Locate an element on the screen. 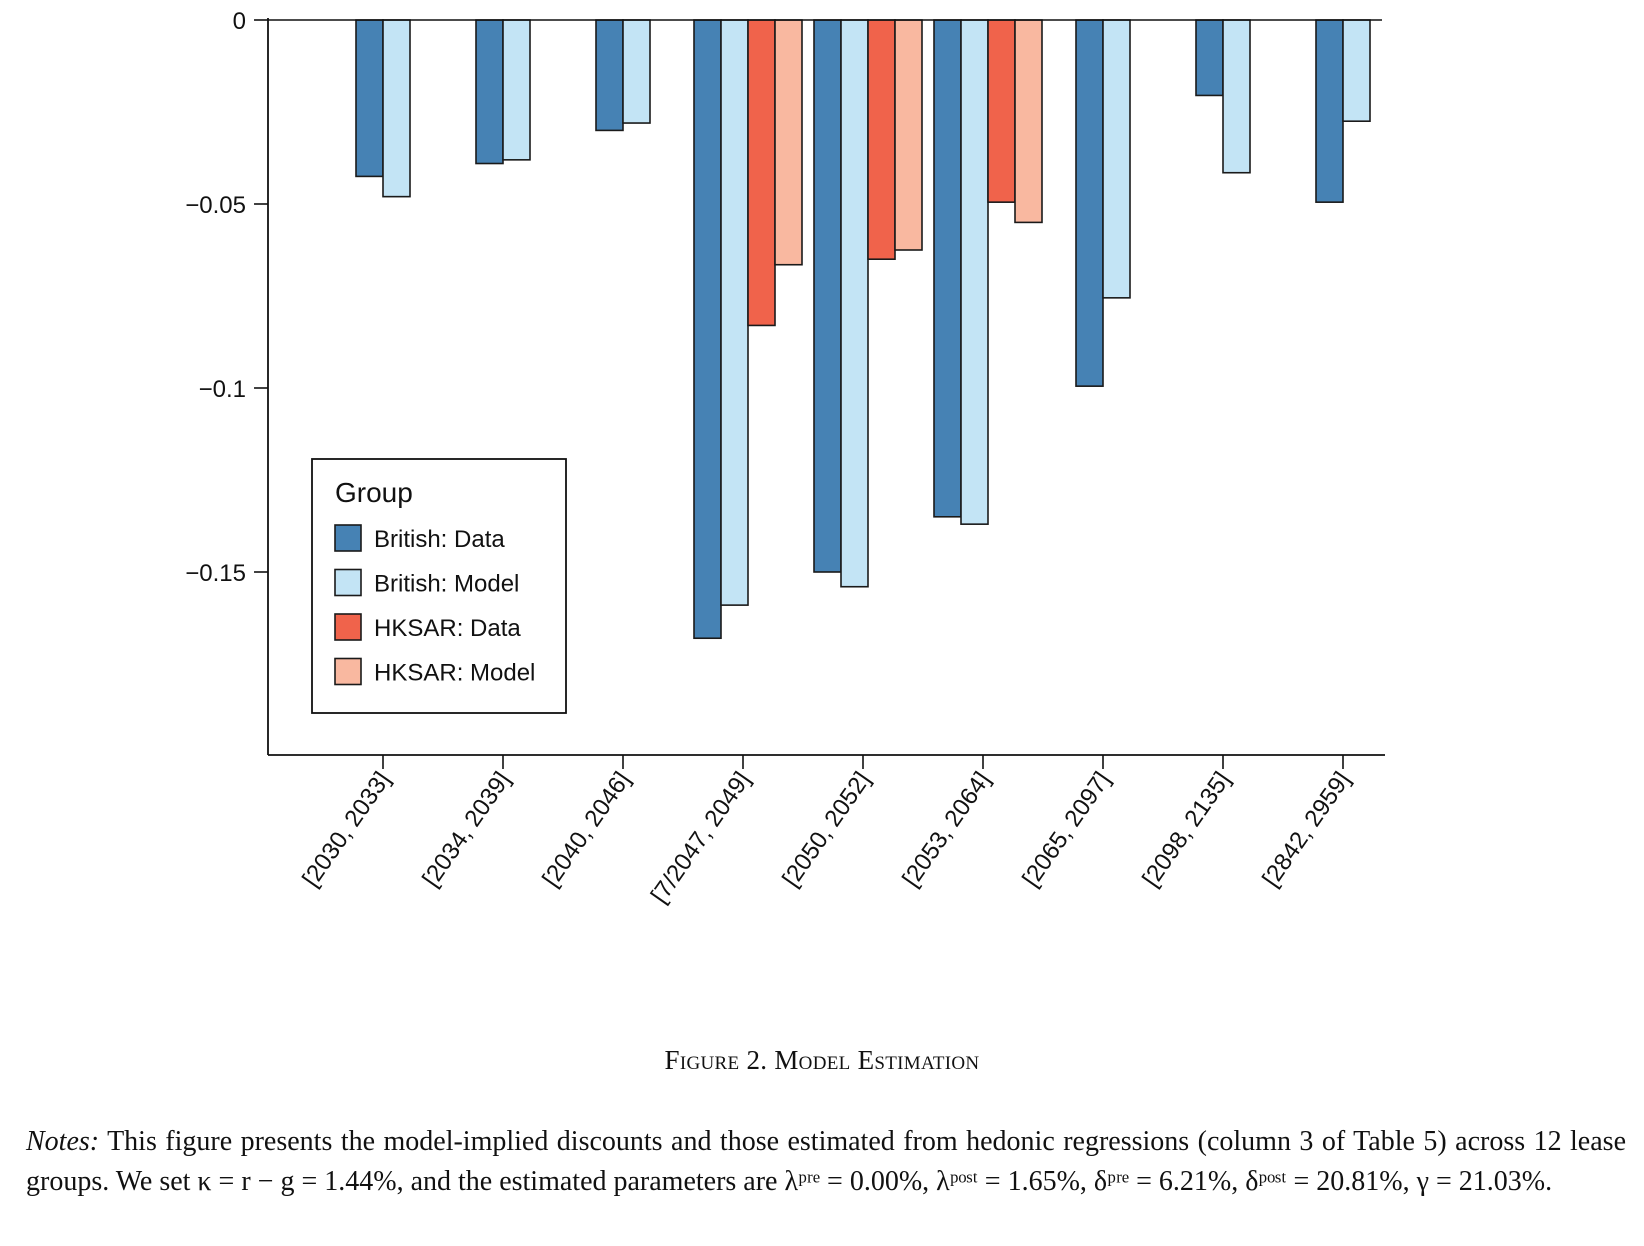 This screenshot has width=1644, height=1246. x-tick-label: [2842, 2959] is located at coordinates (1306, 829).